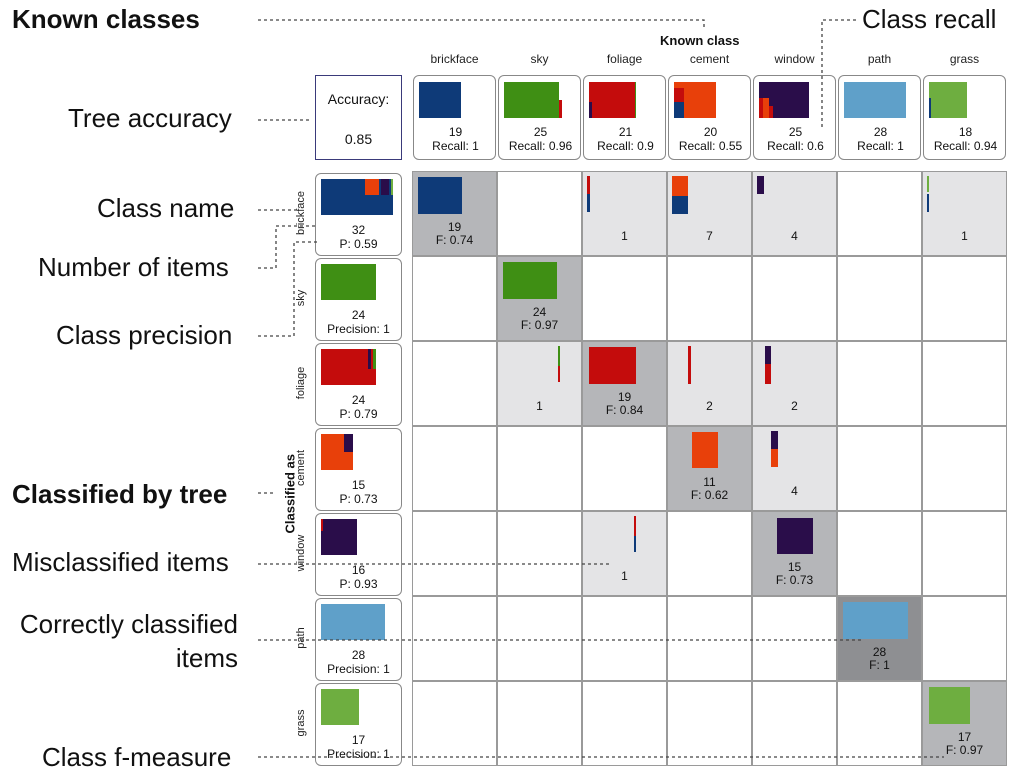 This screenshot has width=1012, height=779. What do you see at coordinates (348, 443) in the screenshot?
I see `precision-bar-cement-window` at bounding box center [348, 443].